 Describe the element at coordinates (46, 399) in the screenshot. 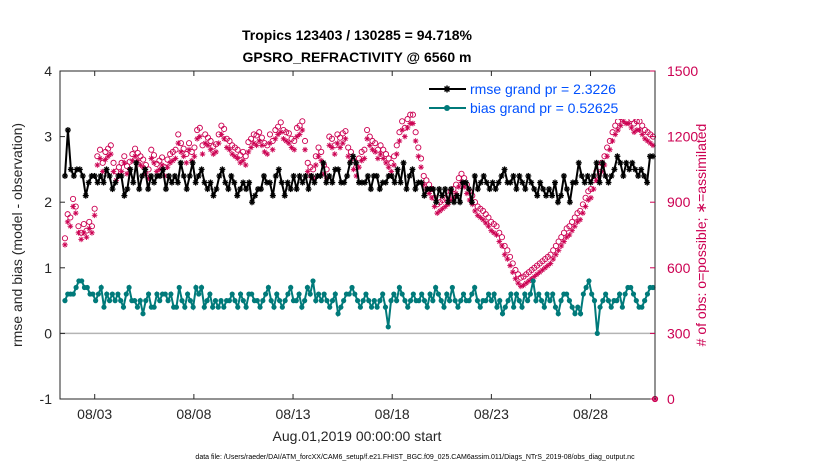

I see `left-tick-label: -1` at that location.